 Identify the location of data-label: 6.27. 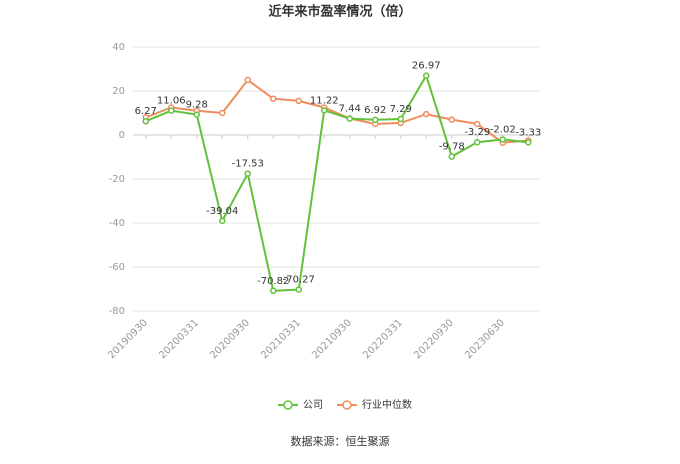
(146, 111).